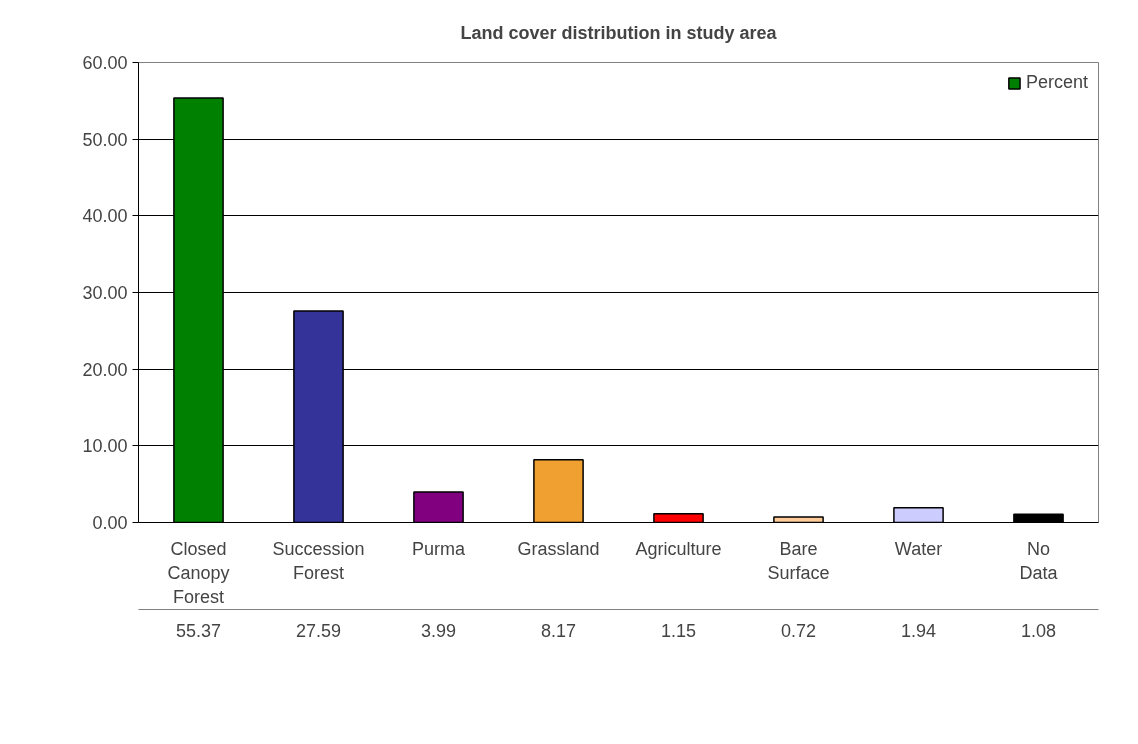 The image size is (1138, 744). What do you see at coordinates (1038, 630) in the screenshot?
I see `data-label: 1.08` at bounding box center [1038, 630].